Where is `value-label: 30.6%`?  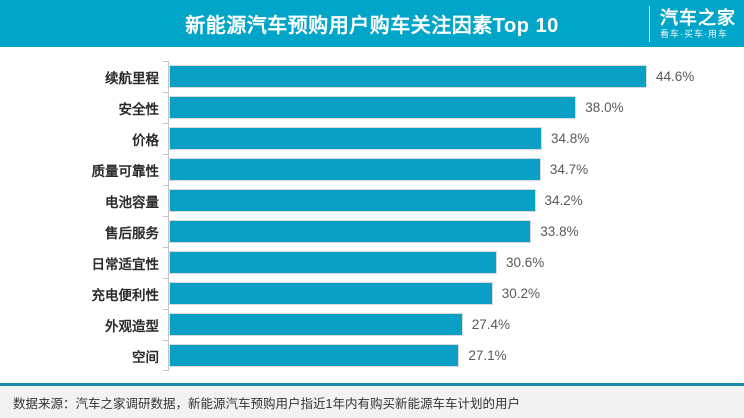 value-label: 30.6% is located at coordinates (525, 262).